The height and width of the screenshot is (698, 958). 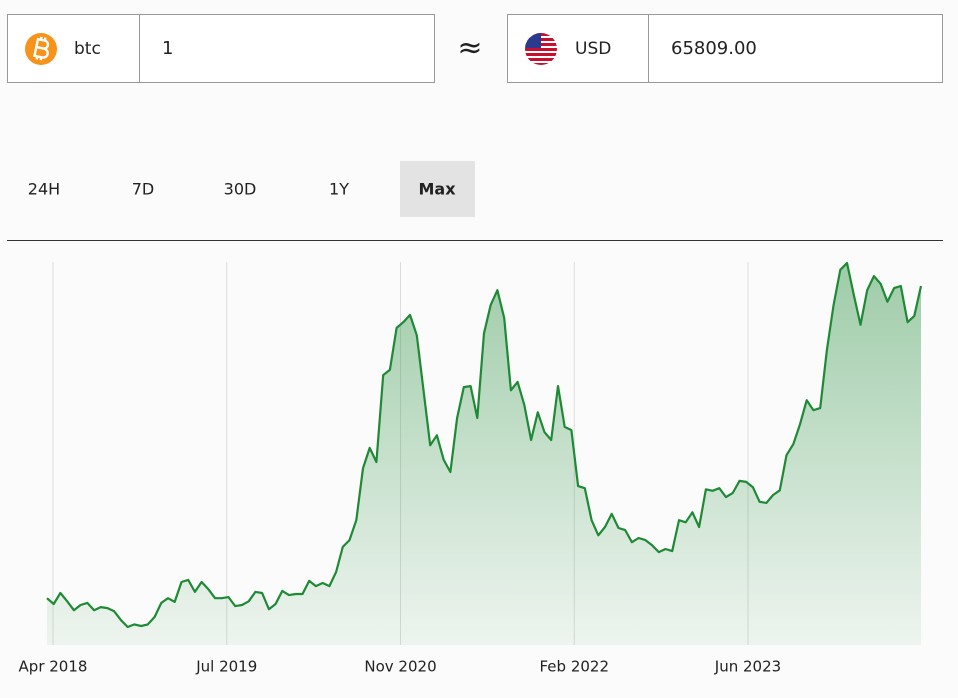 What do you see at coordinates (87, 49) in the screenshot?
I see `from-symbol: btc` at bounding box center [87, 49].